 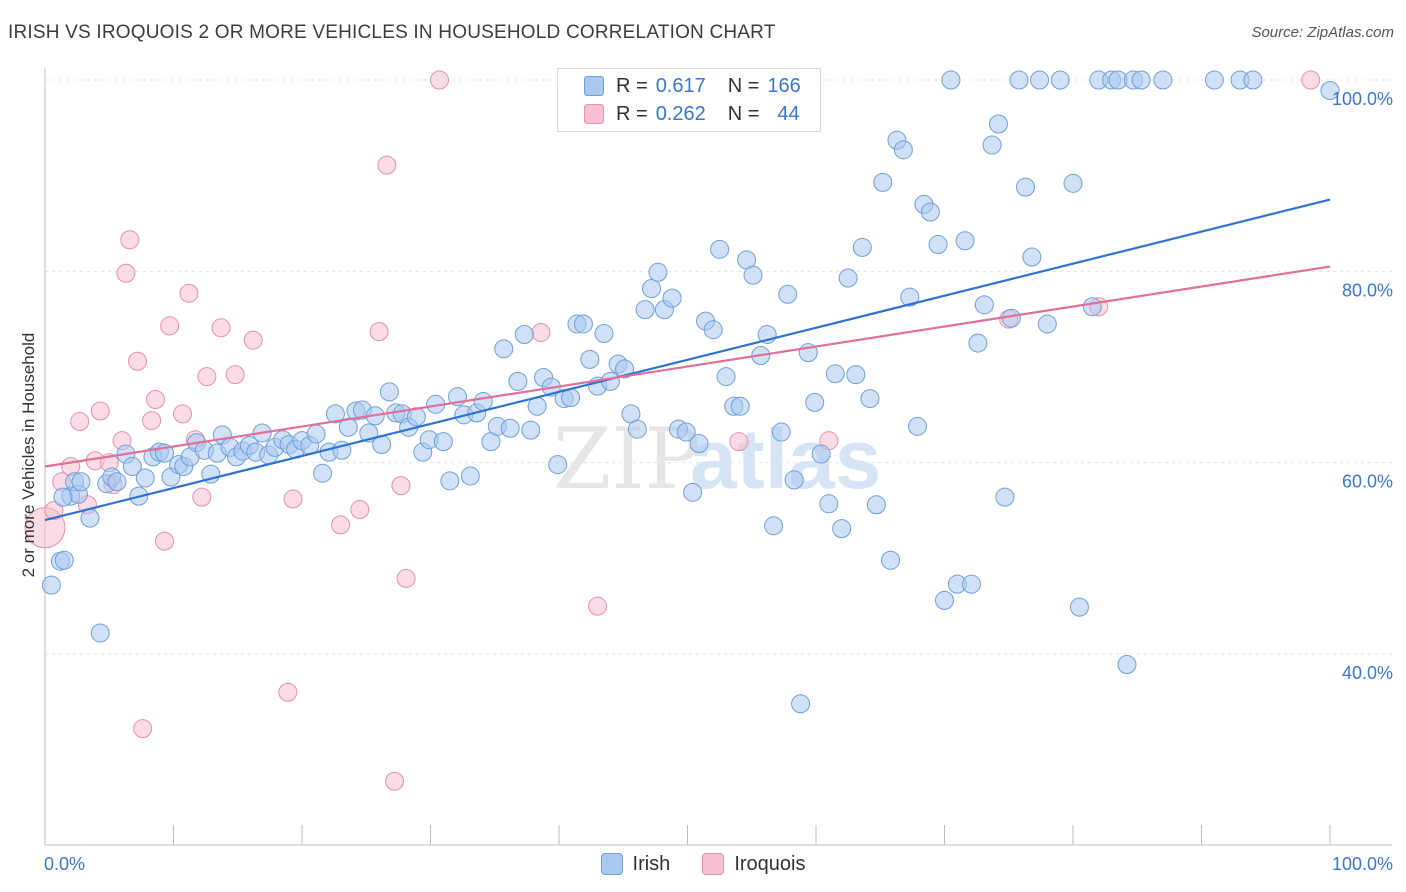 What do you see at coordinates (1362, 864) in the screenshot?
I see `x-tick-label: 100.0%` at bounding box center [1362, 864].